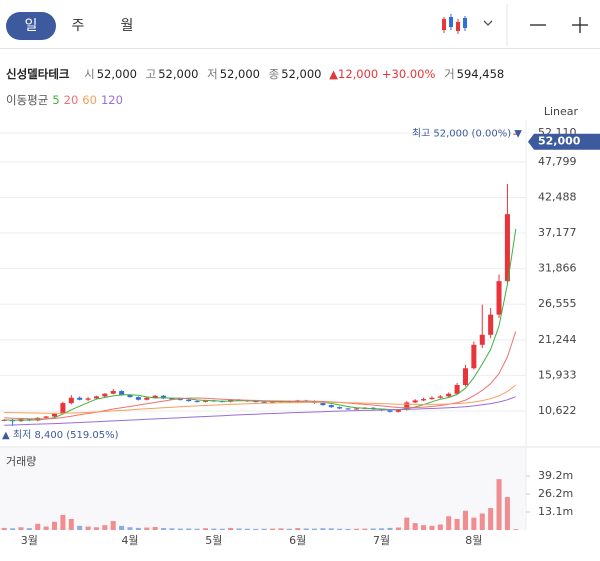 This screenshot has width=600, height=561. What do you see at coordinates (213, 540) in the screenshot?
I see `x-tick-label: 5월` at bounding box center [213, 540].